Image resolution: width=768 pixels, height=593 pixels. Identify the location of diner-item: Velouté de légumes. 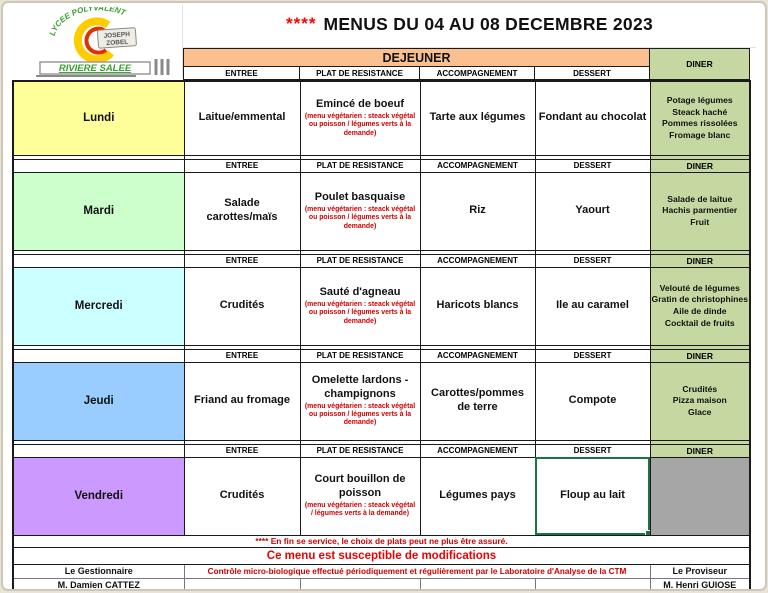
(699, 287).